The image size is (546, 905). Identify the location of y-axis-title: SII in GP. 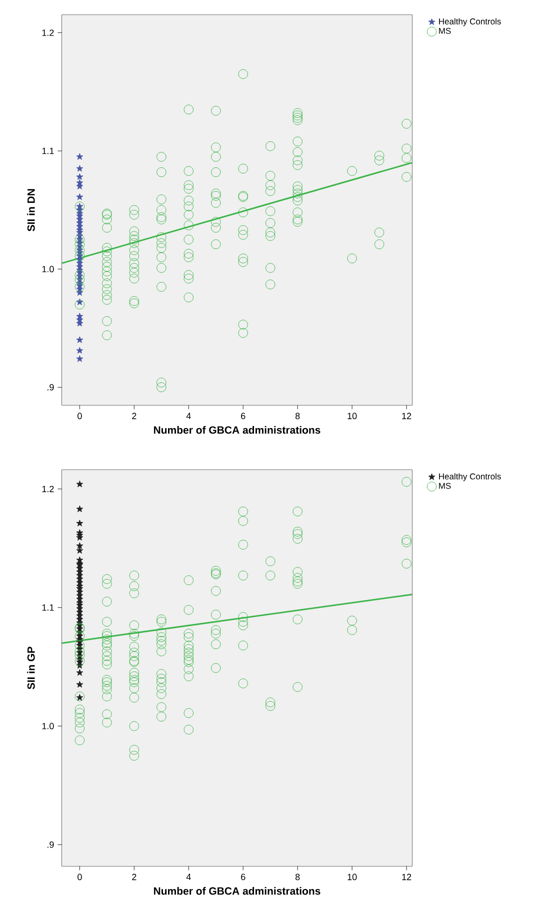
(31, 668).